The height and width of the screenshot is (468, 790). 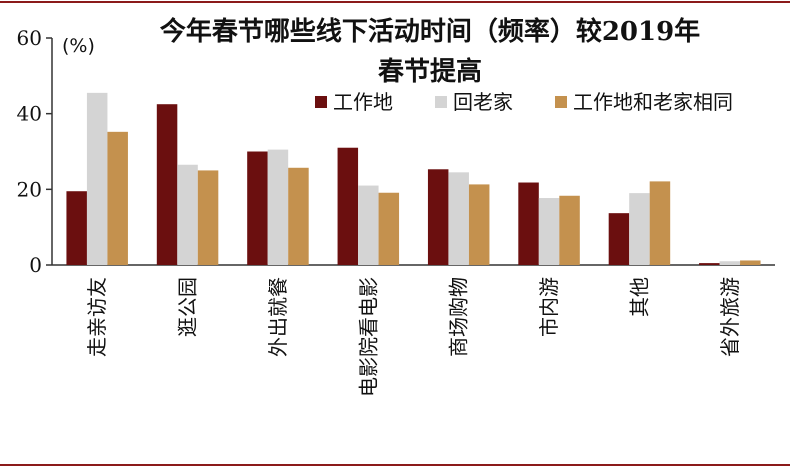 I want to click on category-label: 走亲访友, so click(x=97, y=317).